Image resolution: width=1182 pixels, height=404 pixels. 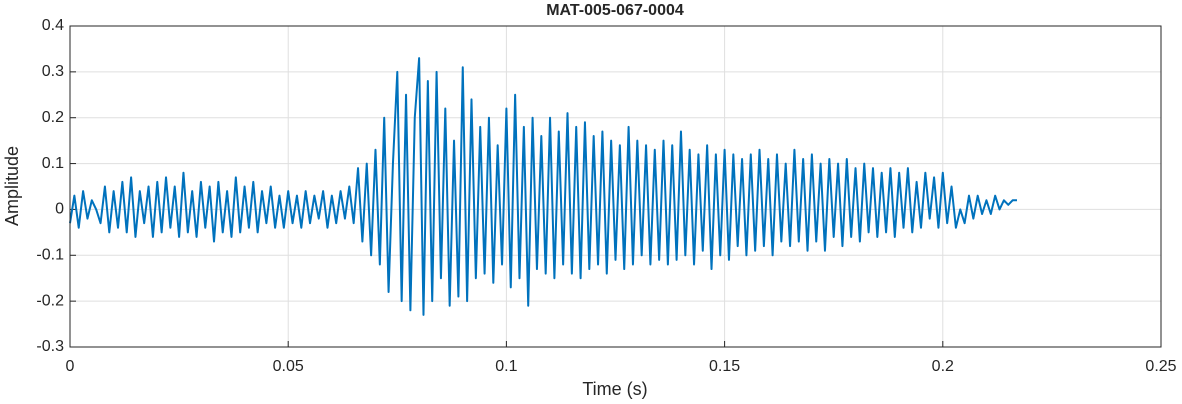 What do you see at coordinates (53, 25) in the screenshot?
I see `y-tick-label: 0.4` at bounding box center [53, 25].